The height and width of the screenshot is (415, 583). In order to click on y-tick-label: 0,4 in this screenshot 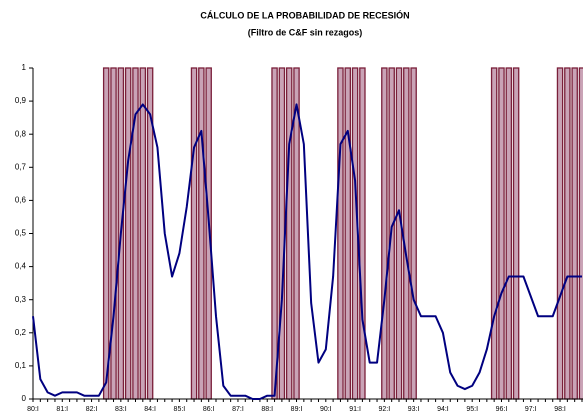, I will do `click(21, 266)`.